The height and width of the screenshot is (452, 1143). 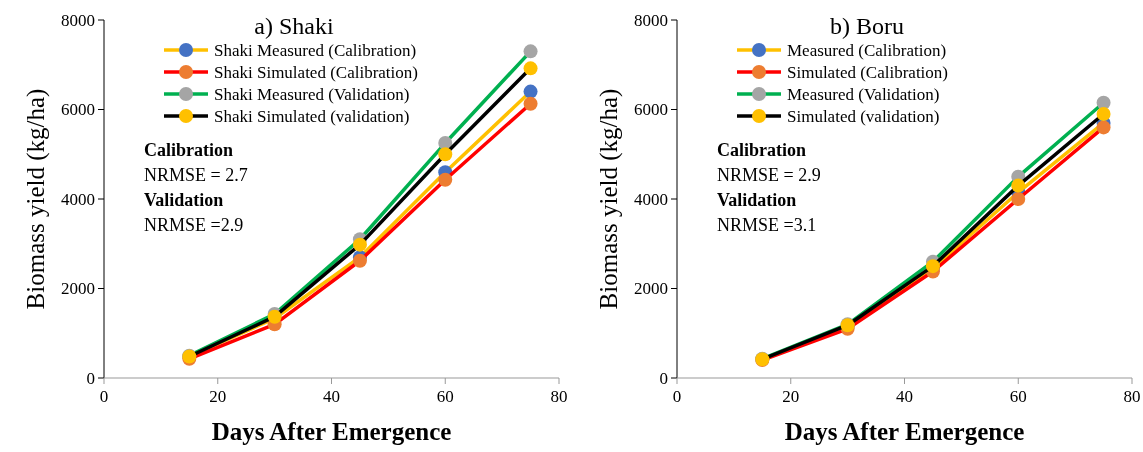 What do you see at coordinates (867, 72) in the screenshot?
I see `legend-label: Simulated (Calibration)` at bounding box center [867, 72].